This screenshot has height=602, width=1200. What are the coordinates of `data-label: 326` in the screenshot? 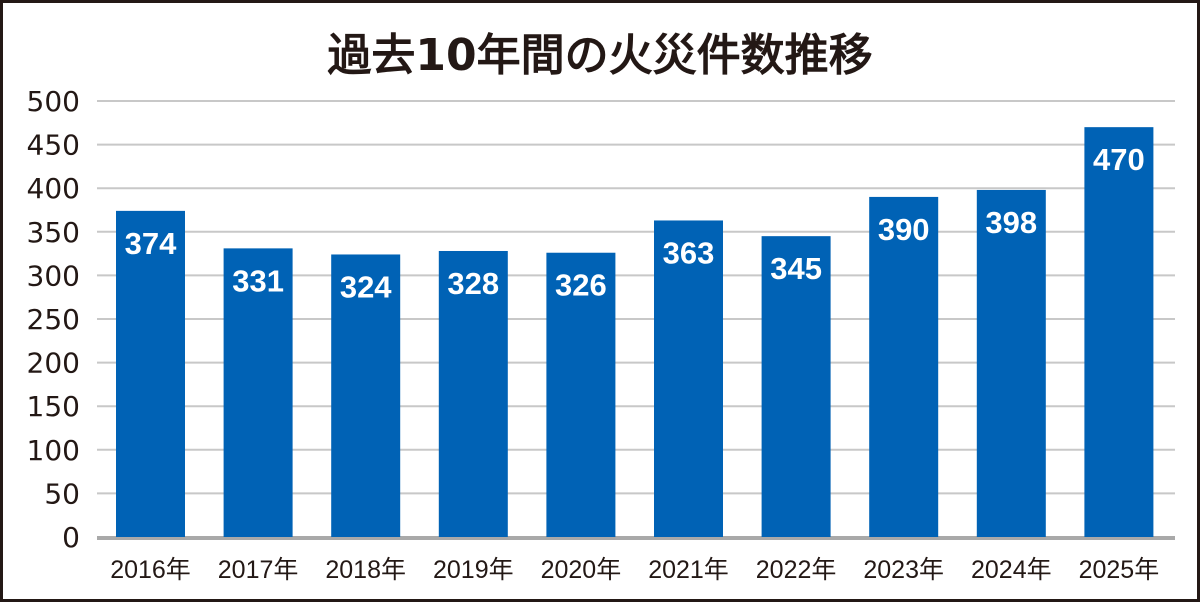 It's located at (581, 285).